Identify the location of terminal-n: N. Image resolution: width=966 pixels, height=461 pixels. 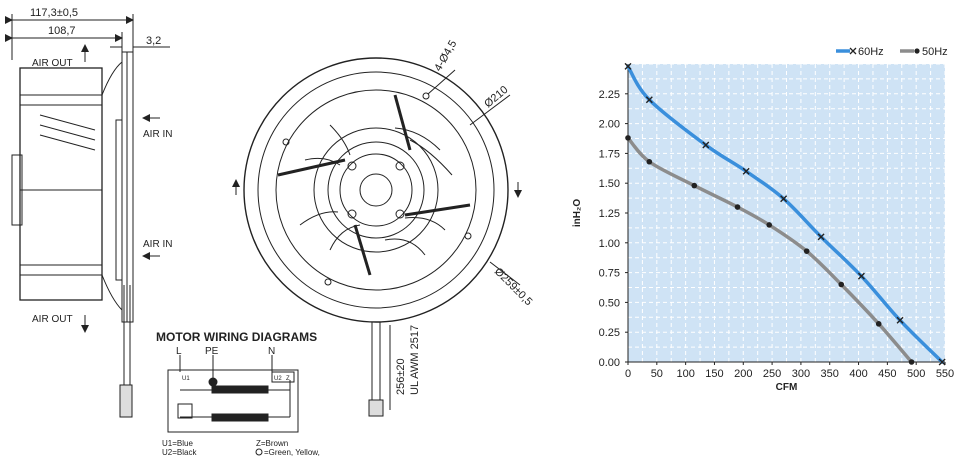
(271, 351).